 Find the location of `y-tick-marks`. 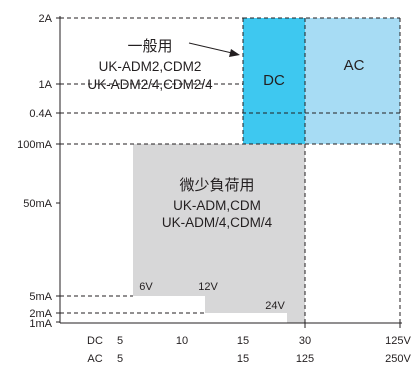

y-tick-marks is located at coordinates (58, 170).